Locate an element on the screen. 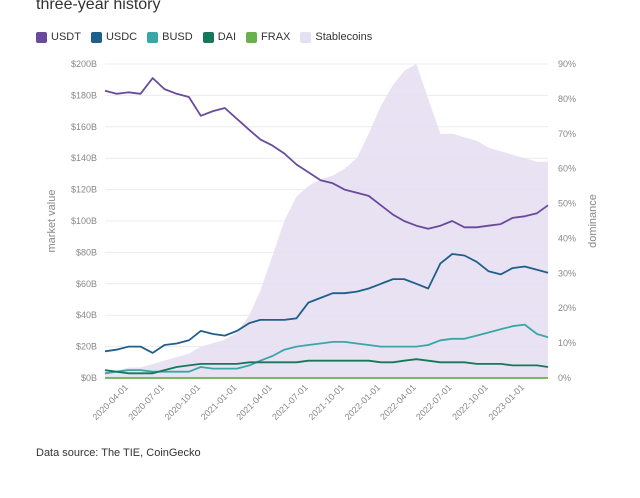 This screenshot has width=640, height=498. legend-item-busd: BUSD is located at coordinates (170, 37).